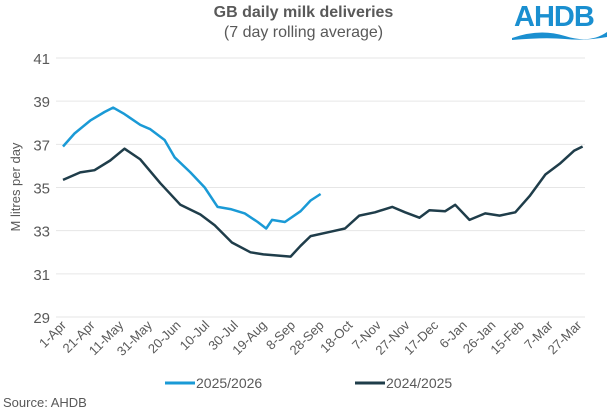 The width and height of the screenshot is (607, 412). I want to click on ahdb-logo: AHDB, so click(559, 20).